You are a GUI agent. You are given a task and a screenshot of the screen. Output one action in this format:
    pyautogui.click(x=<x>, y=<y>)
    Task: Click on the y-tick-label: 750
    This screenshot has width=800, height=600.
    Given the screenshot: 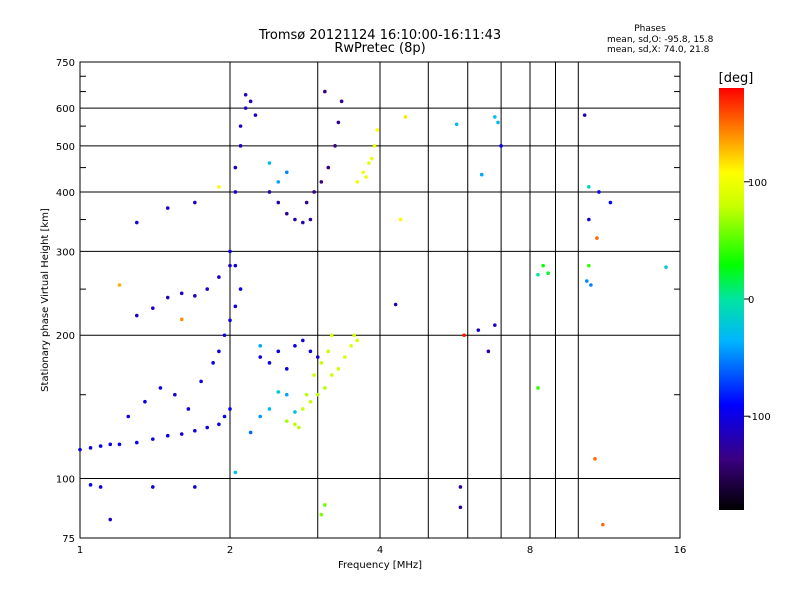 What is the action you would take?
    pyautogui.click(x=65, y=63)
    